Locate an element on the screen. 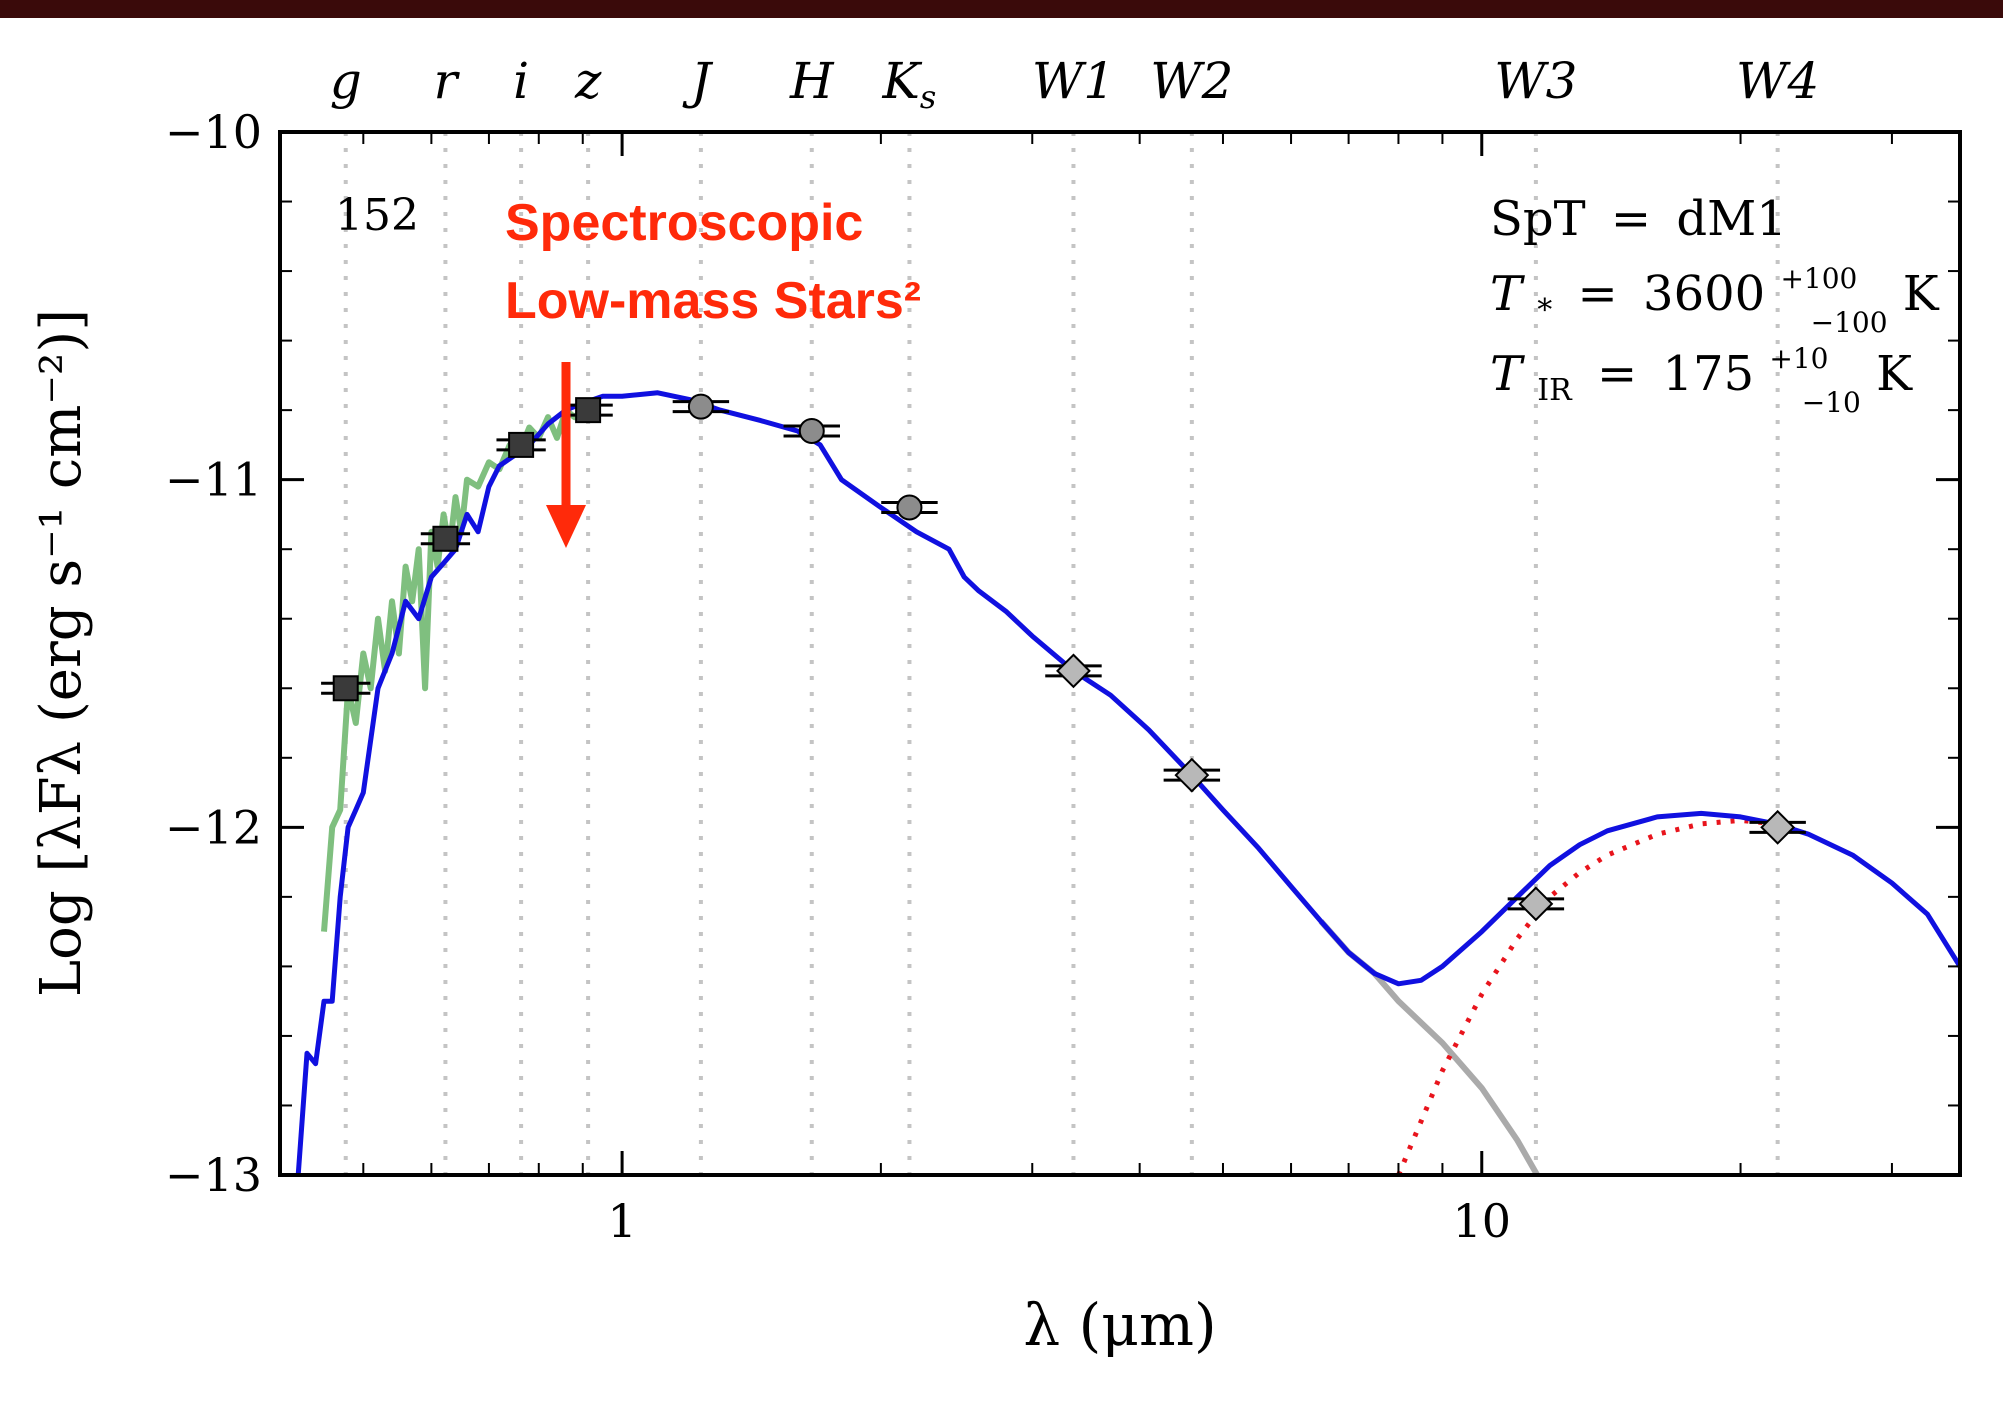  band-label-W3: W3 is located at coordinates (1535, 81).